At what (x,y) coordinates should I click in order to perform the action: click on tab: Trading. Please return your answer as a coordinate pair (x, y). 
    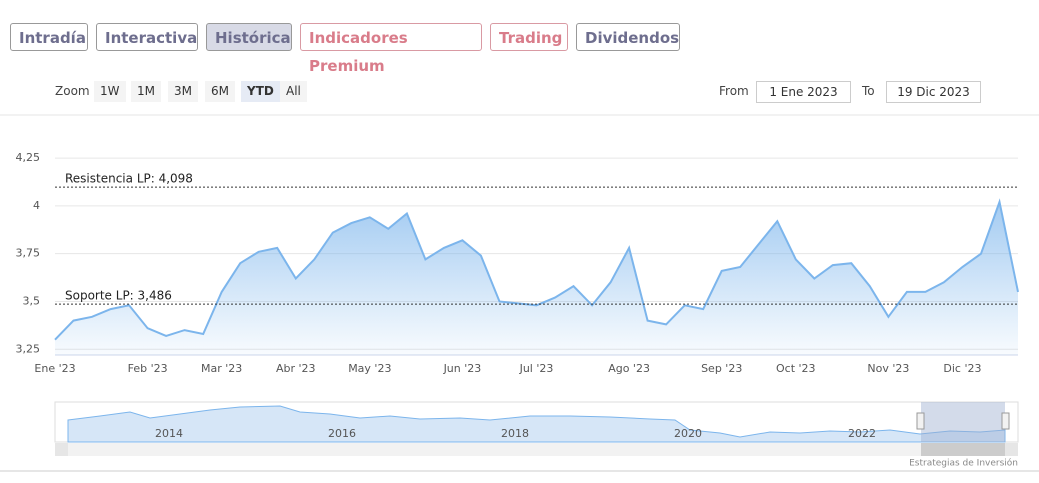
    Looking at the image, I should click on (529, 37).